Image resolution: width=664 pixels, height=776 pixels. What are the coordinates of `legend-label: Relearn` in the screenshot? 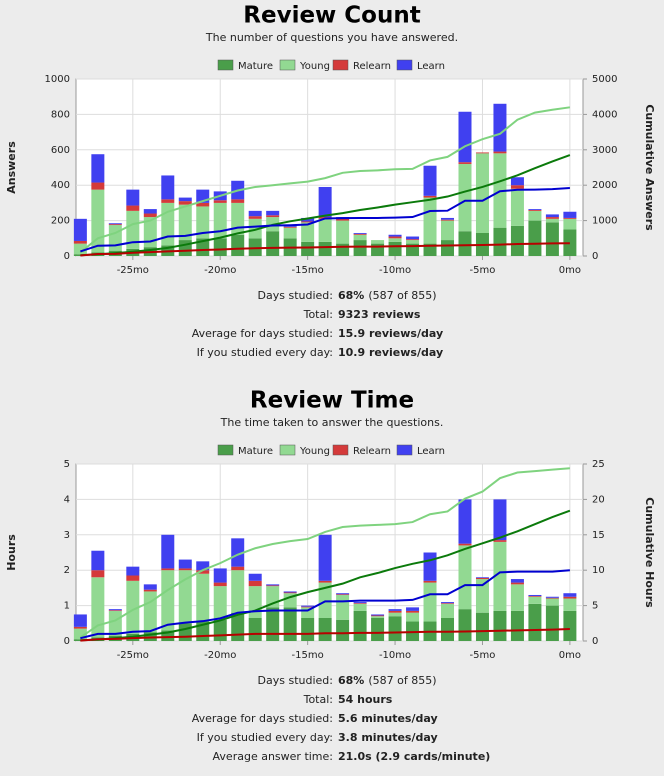 It's located at (372, 66).